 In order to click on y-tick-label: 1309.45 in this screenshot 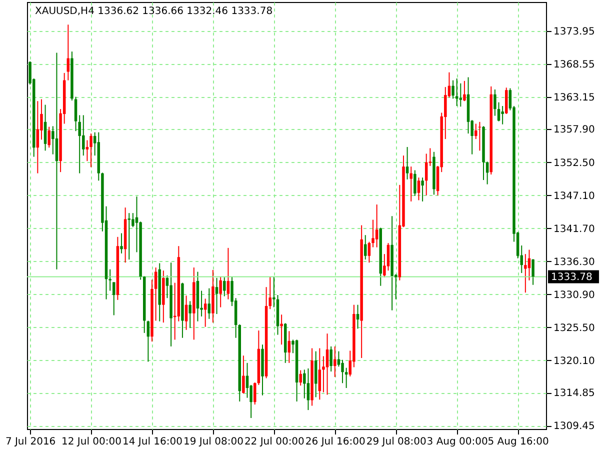, I will do `click(574, 426)`.